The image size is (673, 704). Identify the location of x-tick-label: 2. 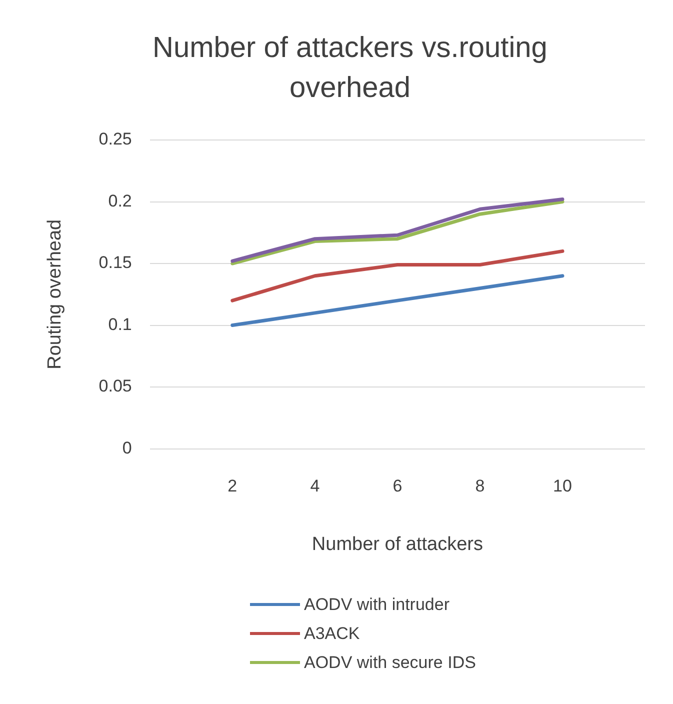
(233, 486).